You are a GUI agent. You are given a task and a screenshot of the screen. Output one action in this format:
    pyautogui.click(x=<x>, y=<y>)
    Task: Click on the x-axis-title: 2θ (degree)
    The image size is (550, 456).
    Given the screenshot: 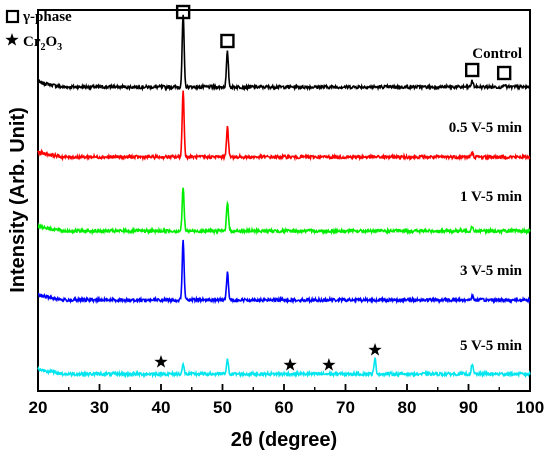 What is the action you would take?
    pyautogui.click(x=284, y=440)
    